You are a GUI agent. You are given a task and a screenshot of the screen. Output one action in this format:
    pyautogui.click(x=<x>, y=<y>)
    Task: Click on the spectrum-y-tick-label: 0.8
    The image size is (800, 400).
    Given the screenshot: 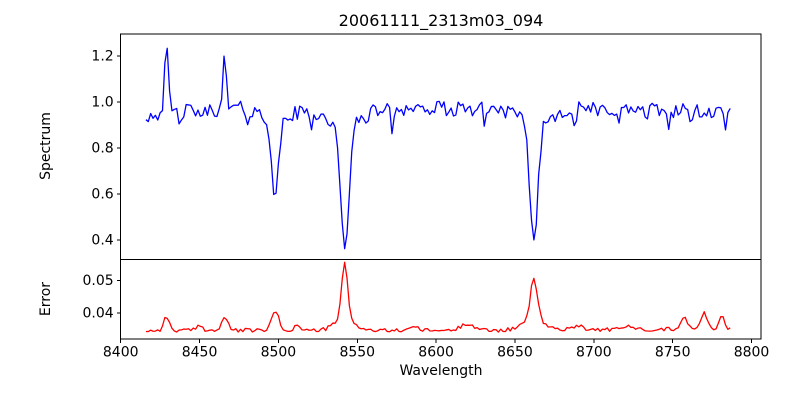 What is the action you would take?
    pyautogui.click(x=102, y=149)
    